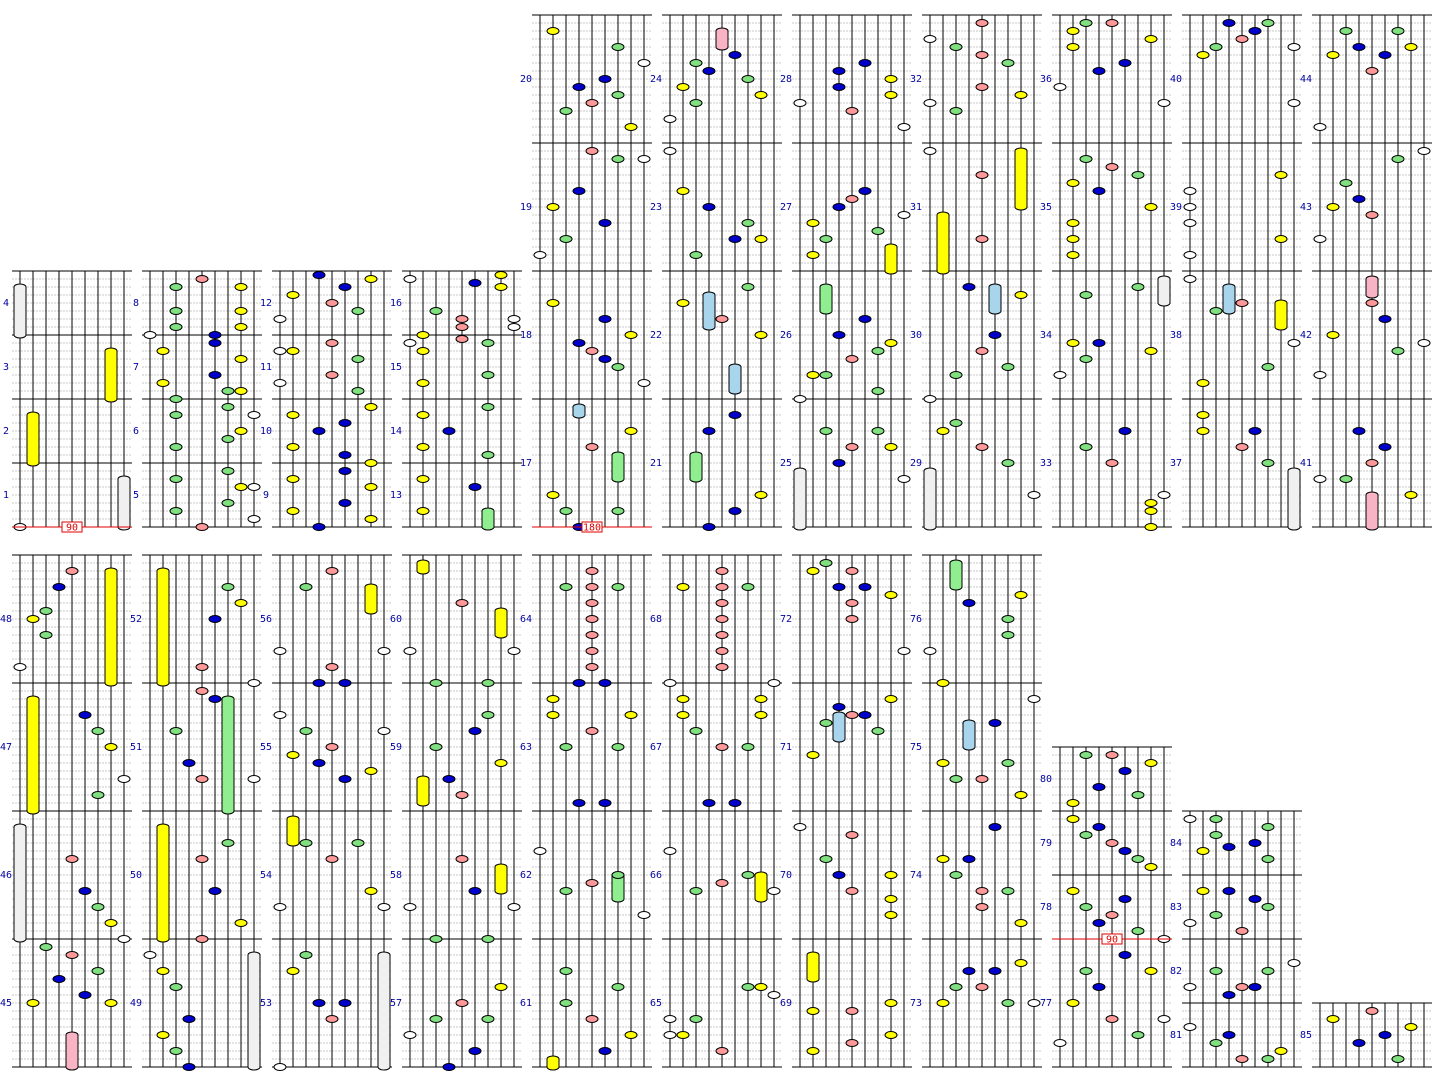  I want to click on measure-number: 80, so click(1046, 779).